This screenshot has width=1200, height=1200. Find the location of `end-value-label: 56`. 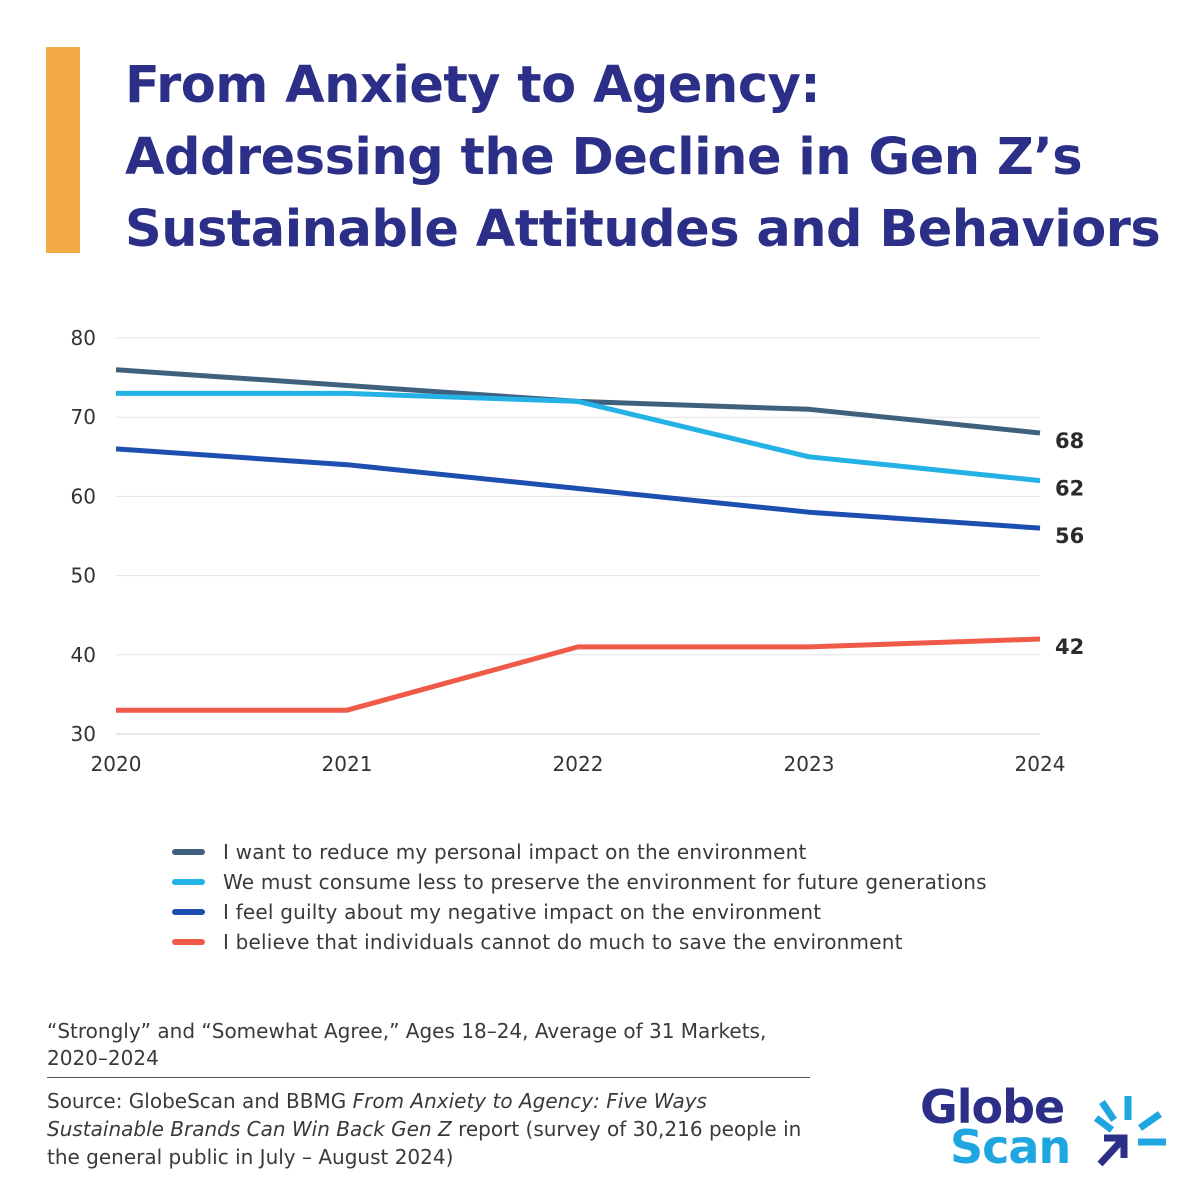

end-value-label: 56 is located at coordinates (1069, 536).